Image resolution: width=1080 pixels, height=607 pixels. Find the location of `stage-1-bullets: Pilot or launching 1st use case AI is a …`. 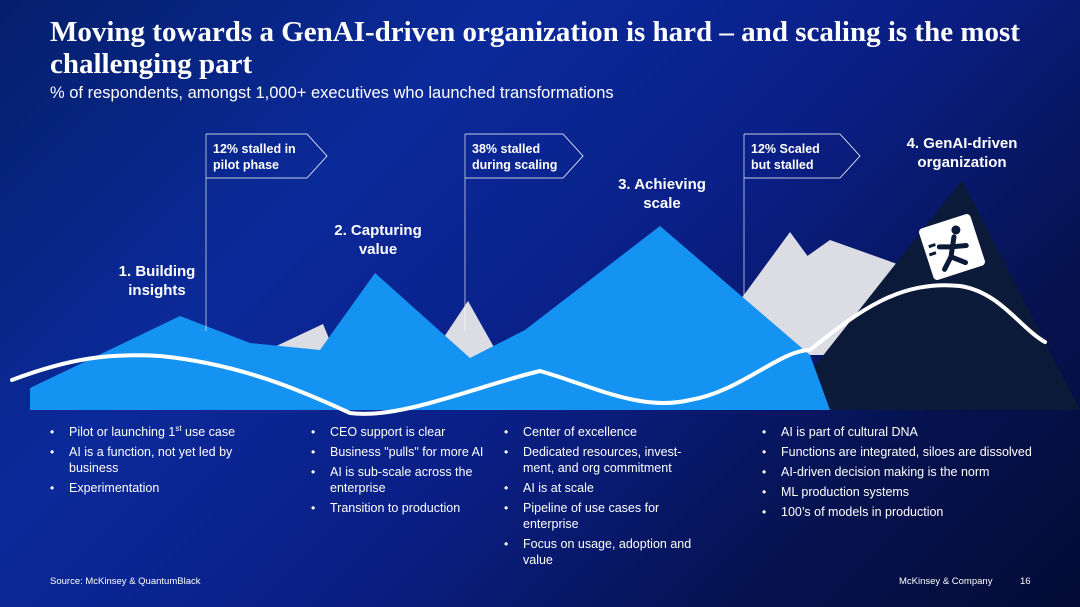

stage-1-bullets: Pilot or launching 1st use case AI is a … is located at coordinates (157, 462).